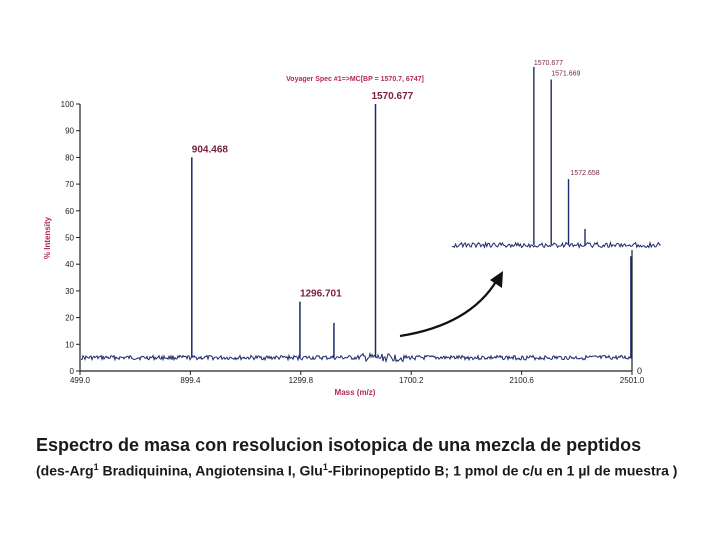  What do you see at coordinates (69, 318) in the screenshot?
I see `y-tick-label: 20` at bounding box center [69, 318].